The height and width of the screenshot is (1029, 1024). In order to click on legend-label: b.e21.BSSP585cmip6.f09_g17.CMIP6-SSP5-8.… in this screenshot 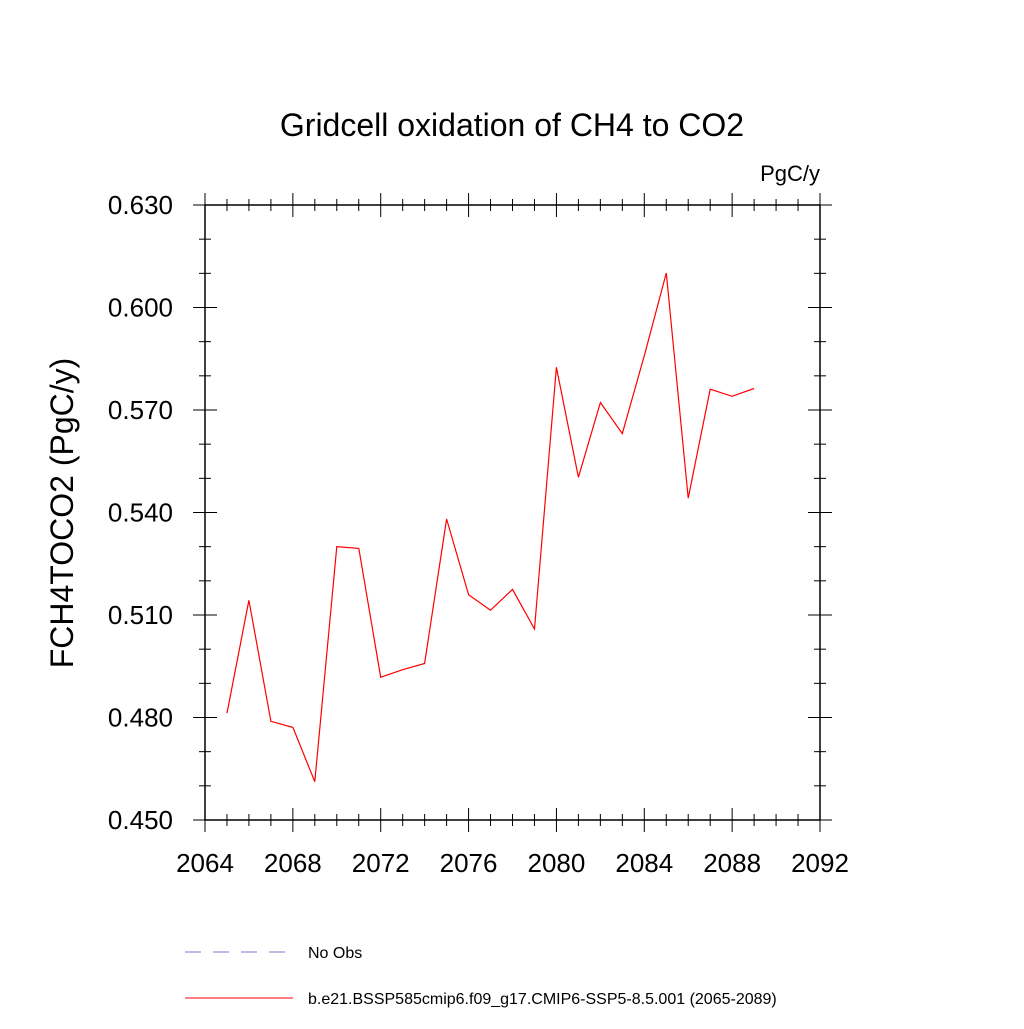, I will do `click(542, 999)`.